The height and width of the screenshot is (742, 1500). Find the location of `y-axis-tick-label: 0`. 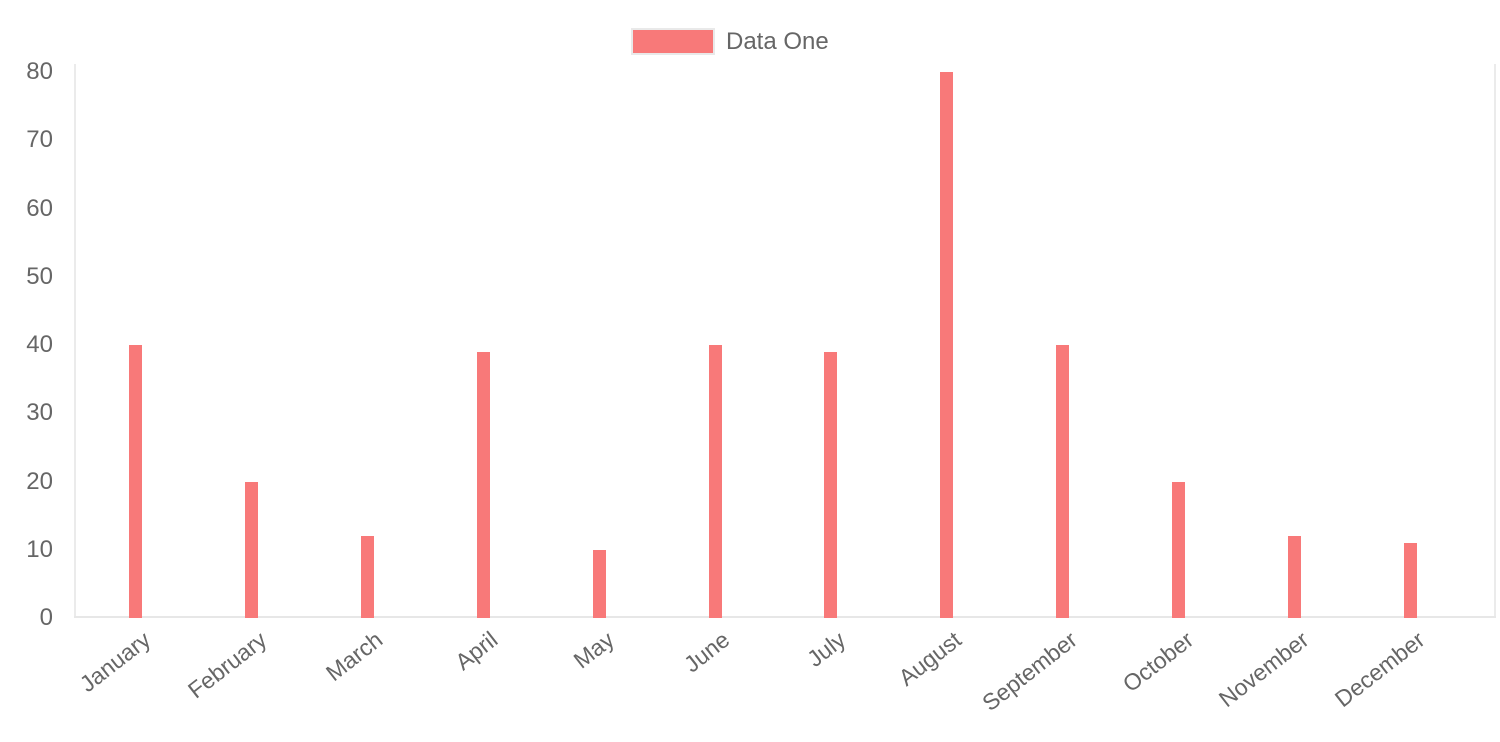

y-axis-tick-label: 0 is located at coordinates (46, 617).